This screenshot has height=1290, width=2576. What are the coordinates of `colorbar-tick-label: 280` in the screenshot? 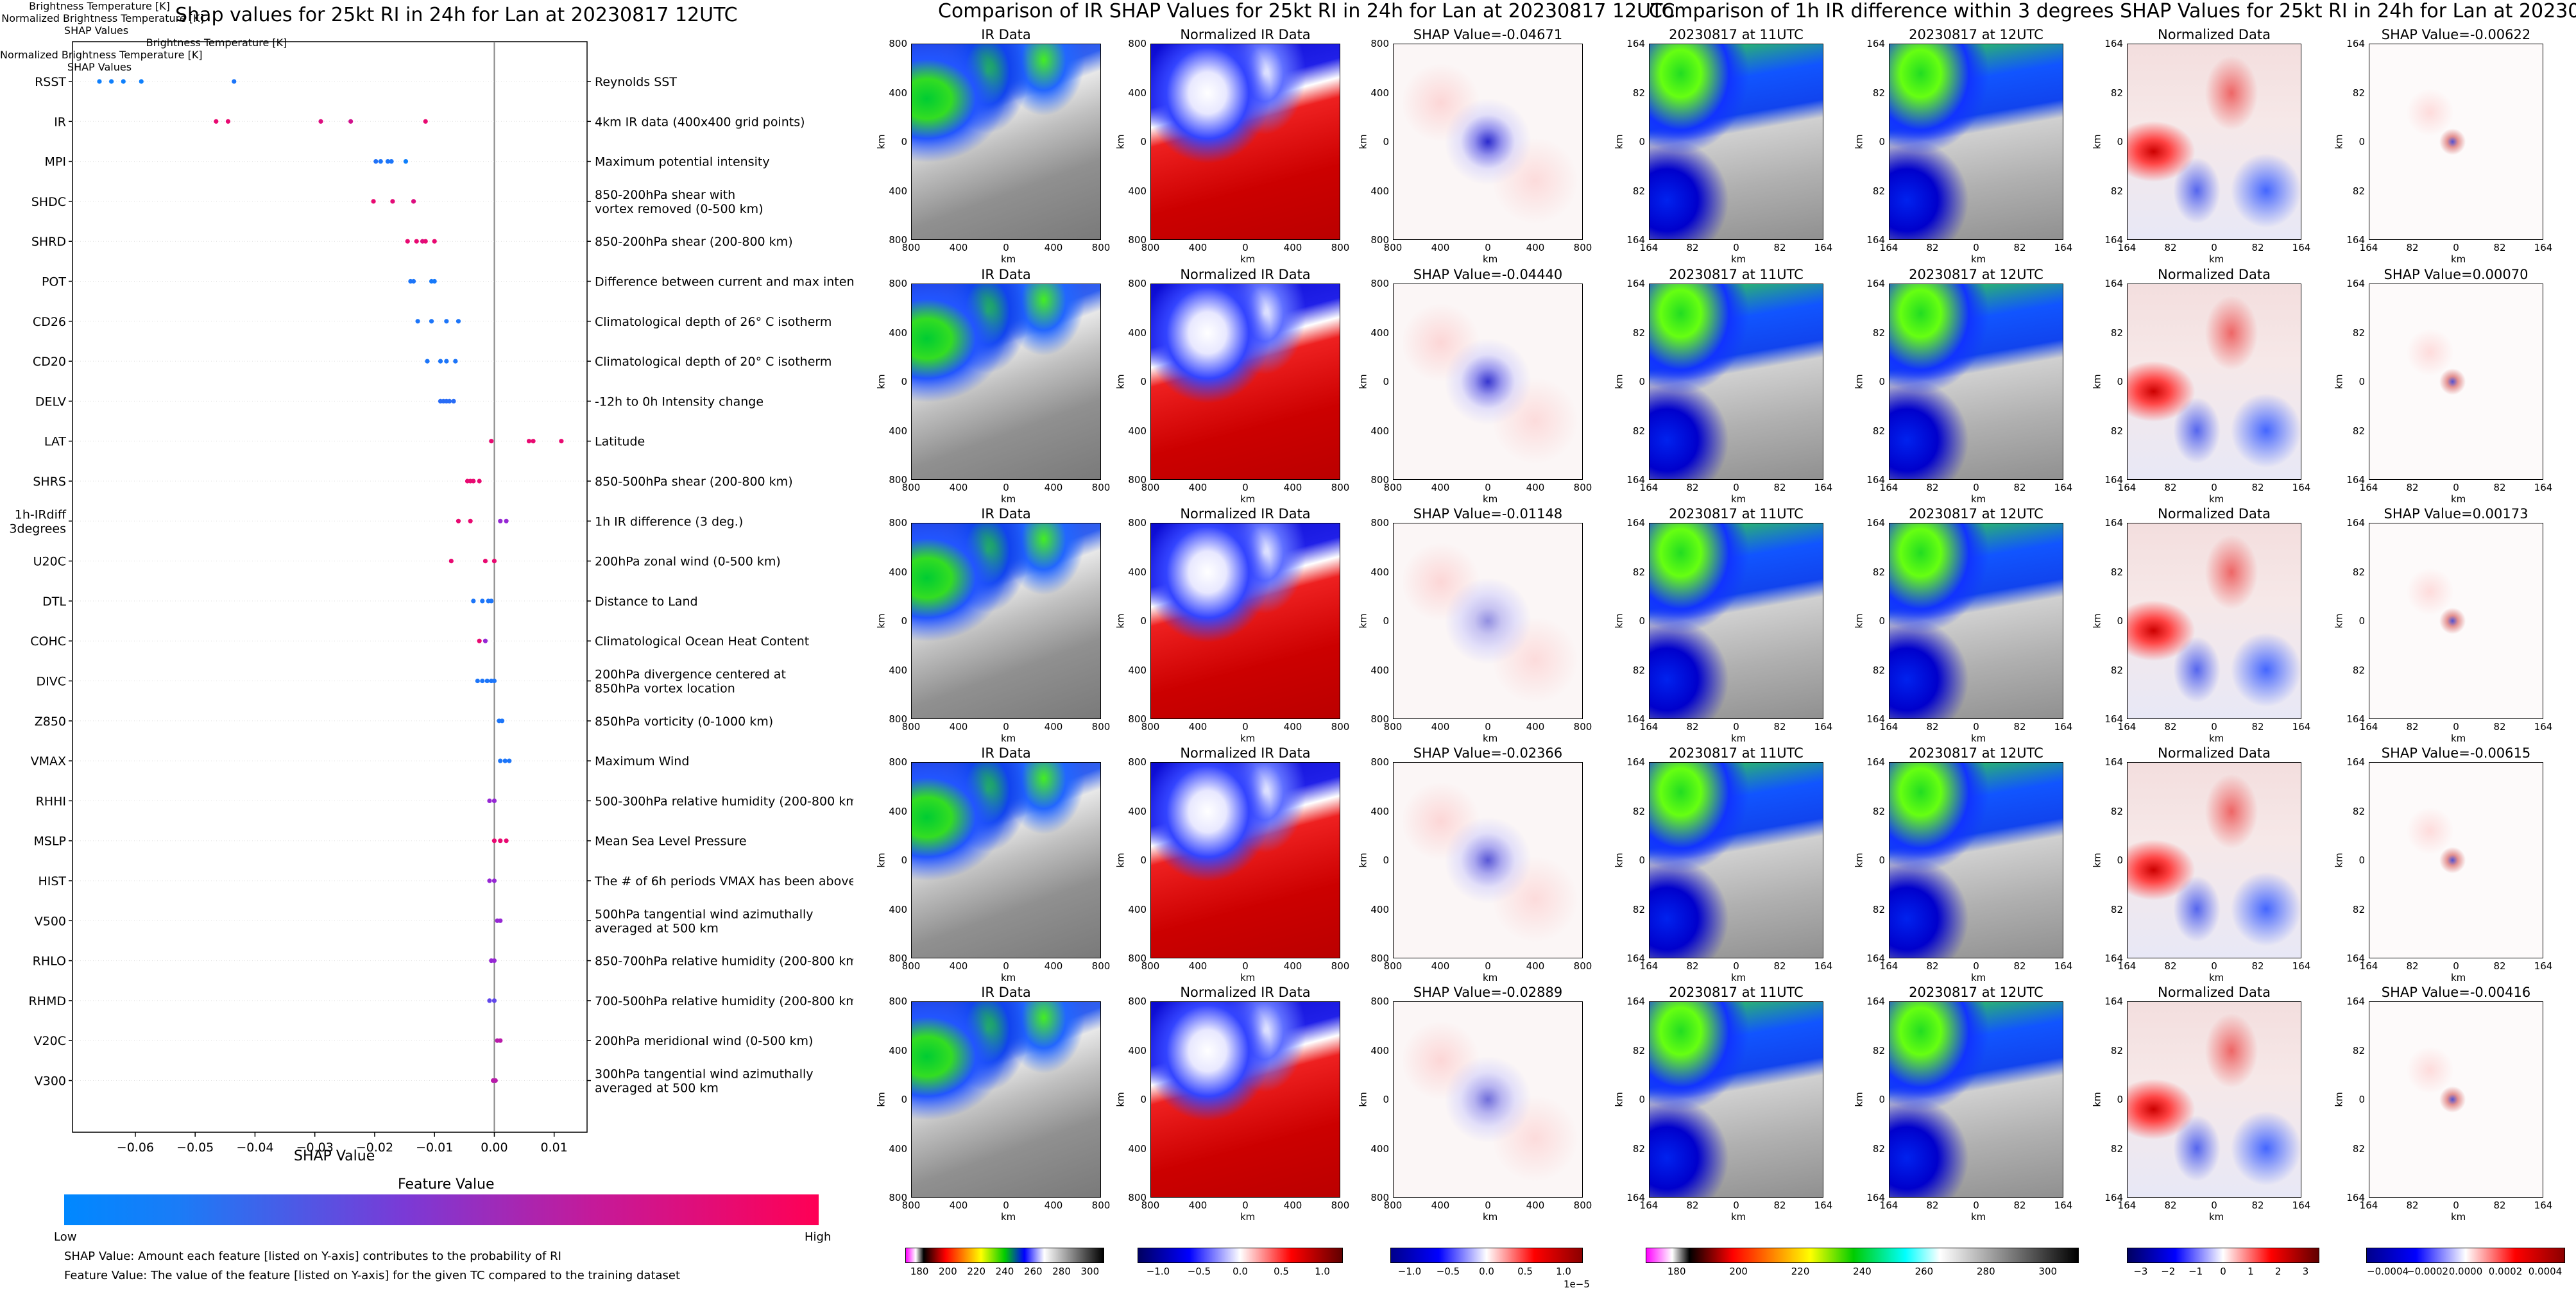 It's located at (1986, 1272).